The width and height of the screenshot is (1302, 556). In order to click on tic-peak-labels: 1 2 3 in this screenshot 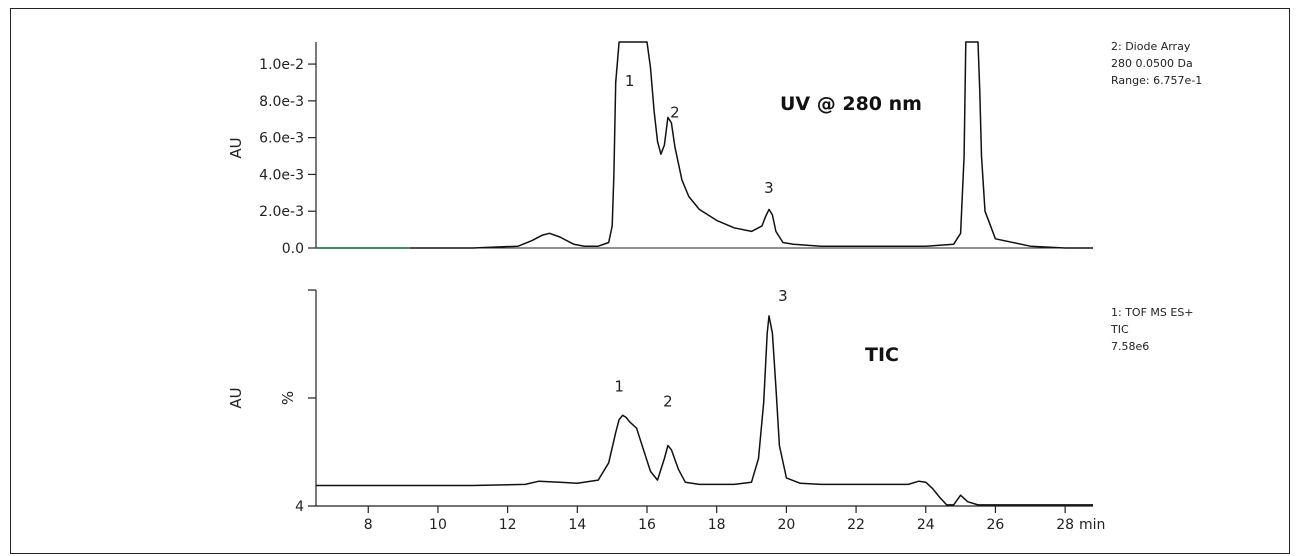, I will do `click(700, 349)`.